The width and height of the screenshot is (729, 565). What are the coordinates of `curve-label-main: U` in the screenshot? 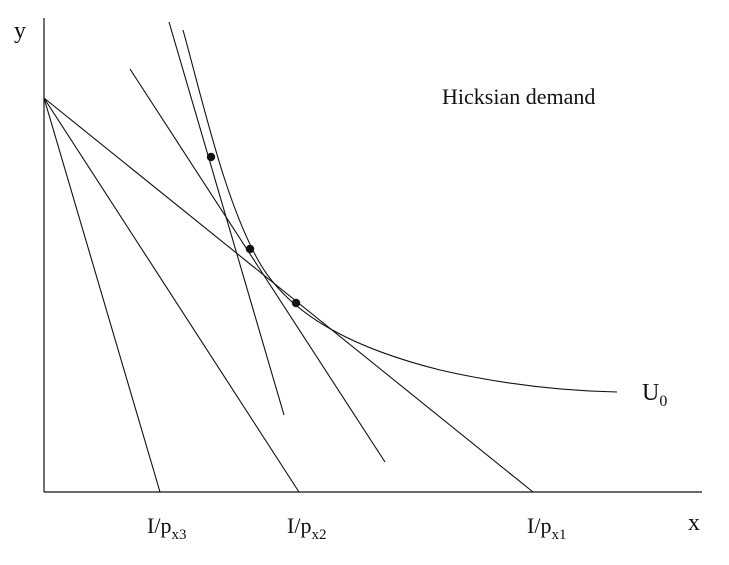 It's located at (650, 393).